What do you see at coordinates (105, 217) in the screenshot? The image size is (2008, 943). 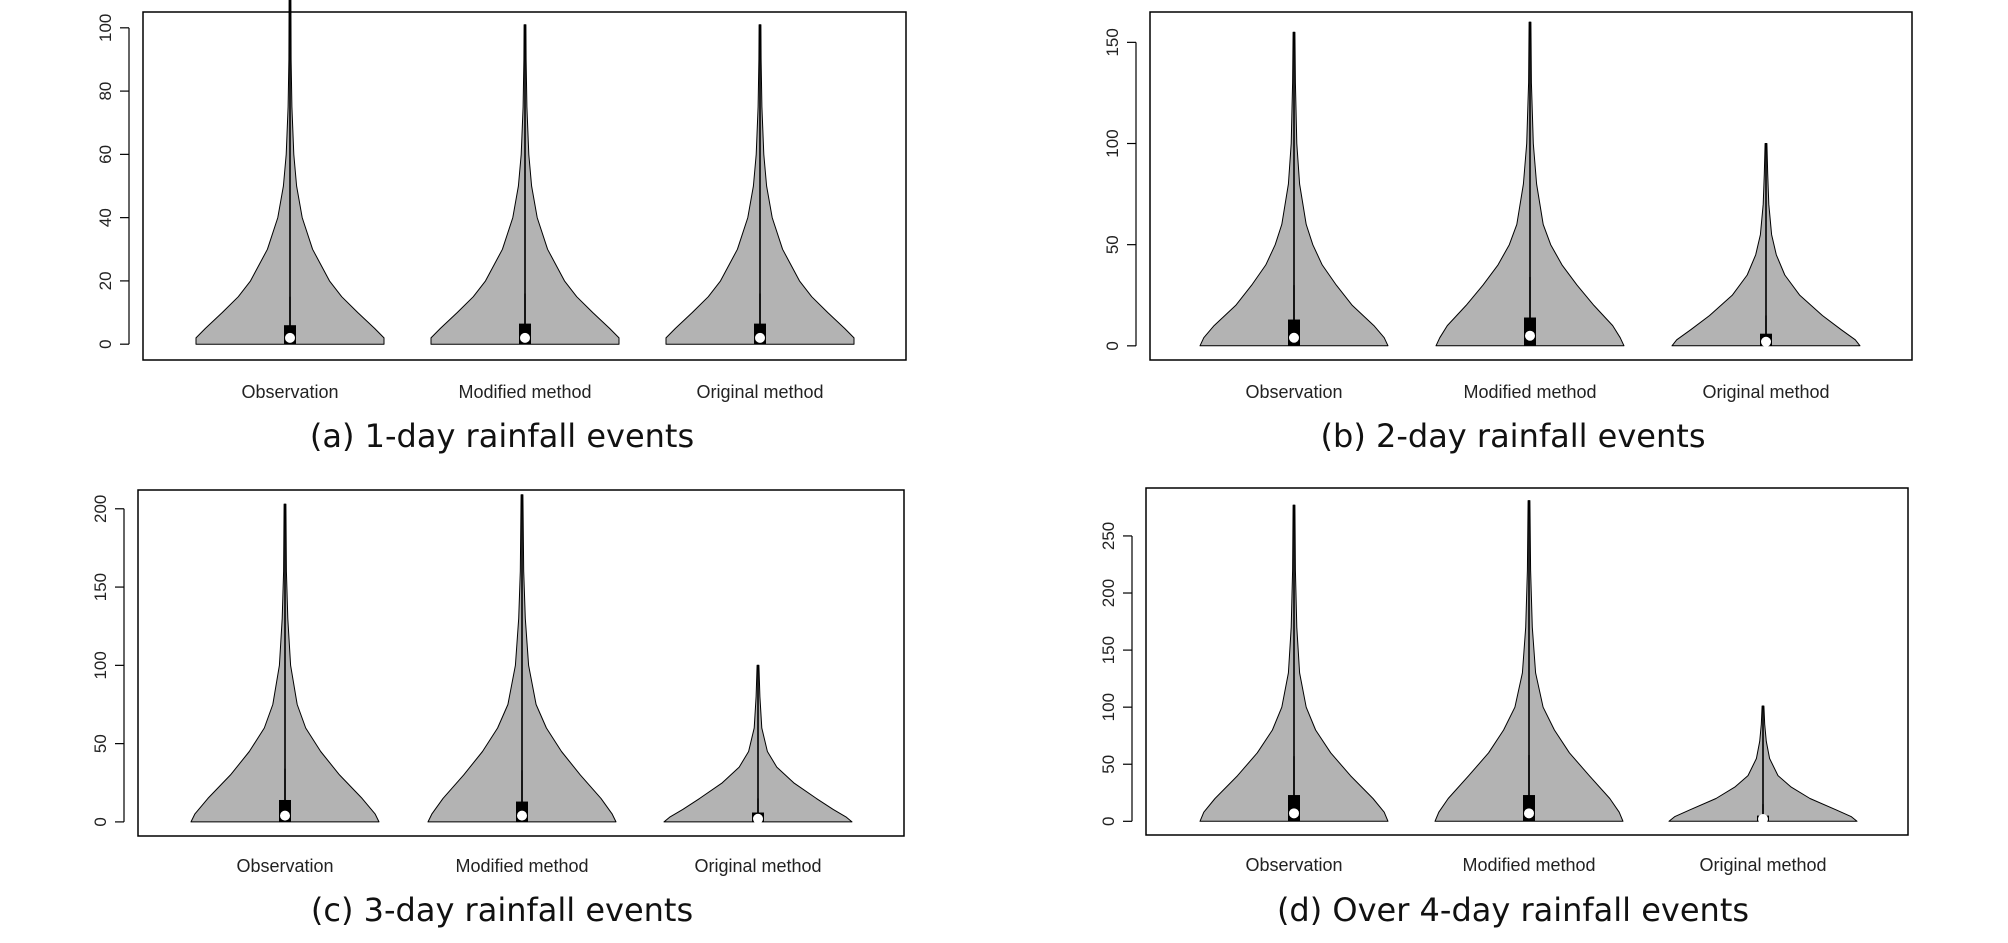 I see `y-tick-label: 40` at bounding box center [105, 217].